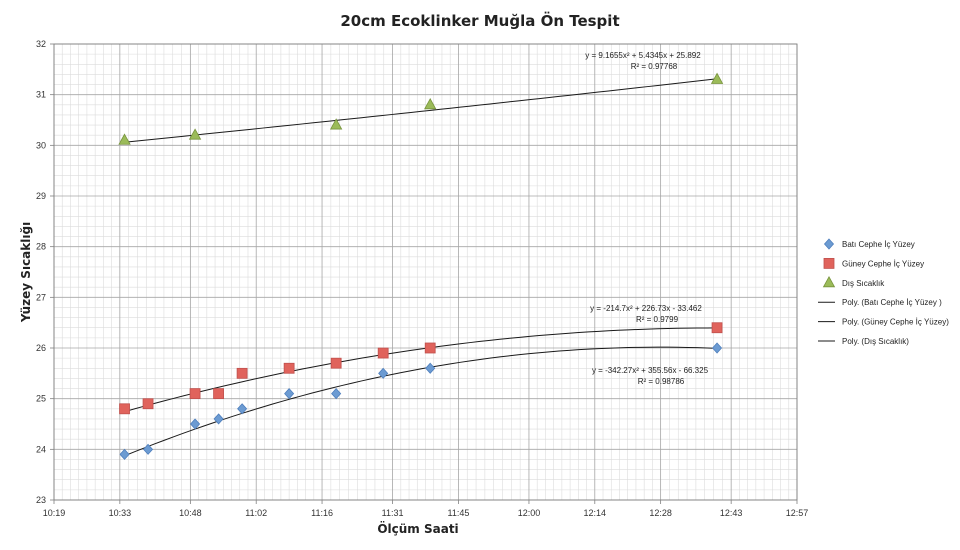 This screenshot has height=550, width=960. Describe the element at coordinates (797, 513) in the screenshot. I see `x-tick-label: 12:57` at that location.